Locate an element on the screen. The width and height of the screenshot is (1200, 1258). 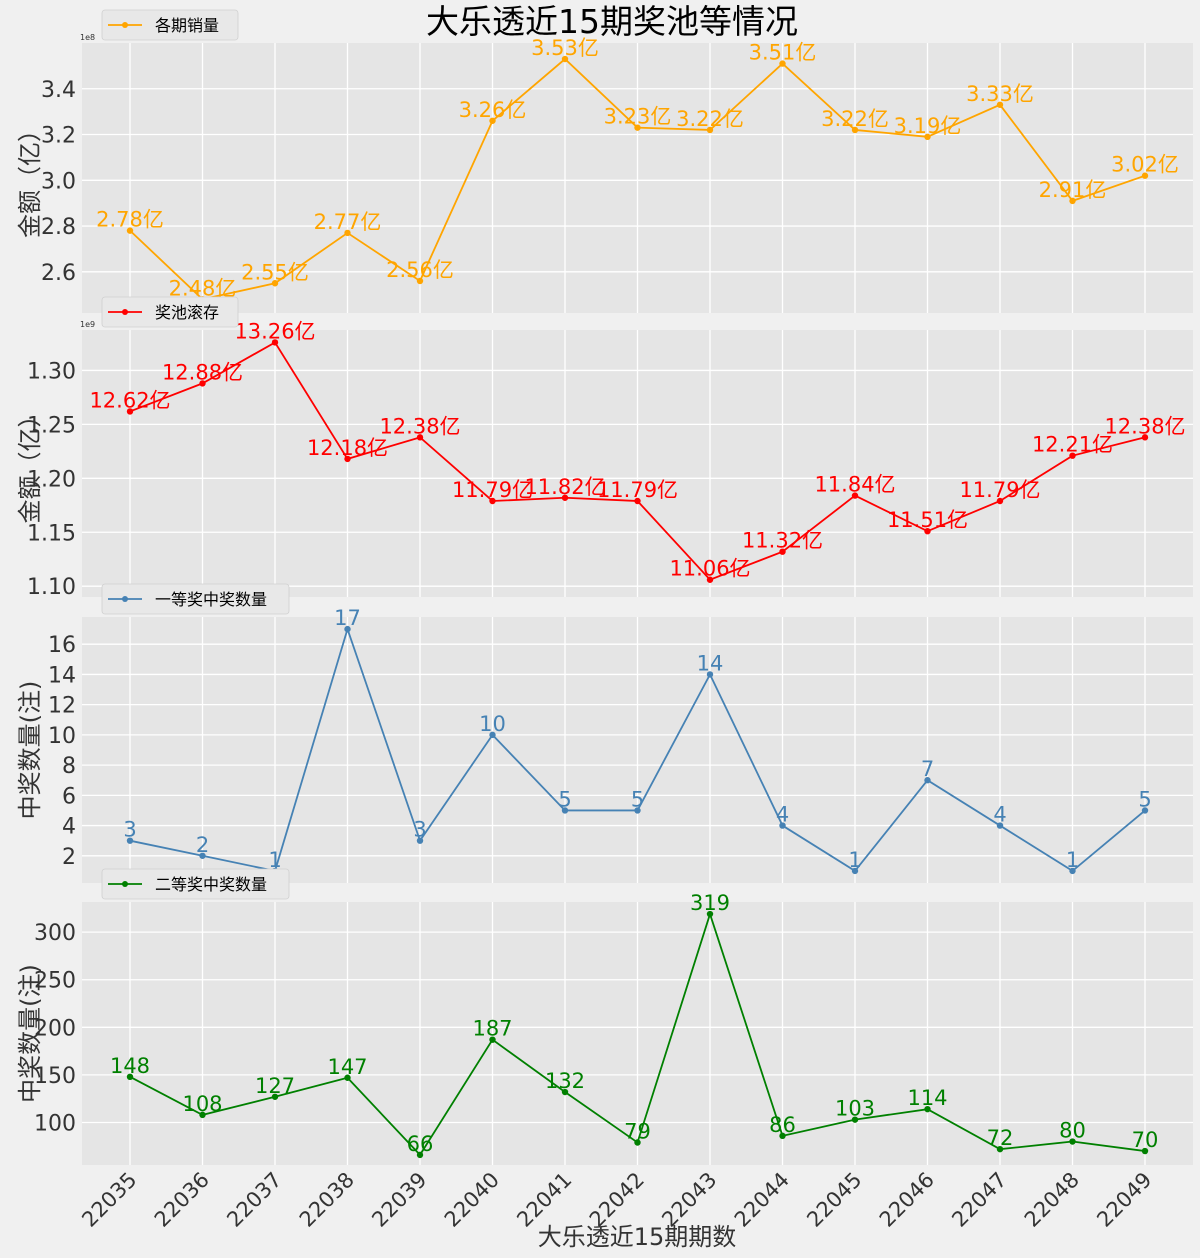
x-tick-label: 22048 is located at coordinates (1052, 1200).